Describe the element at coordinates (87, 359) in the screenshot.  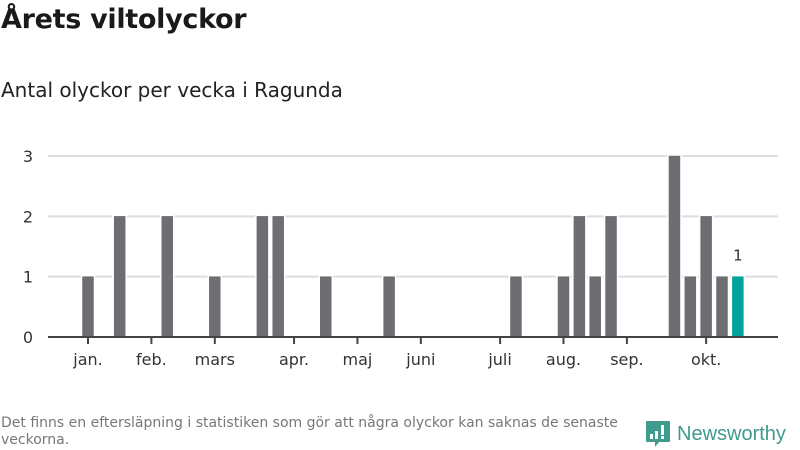
I see `x-tick-label: jan.` at that location.